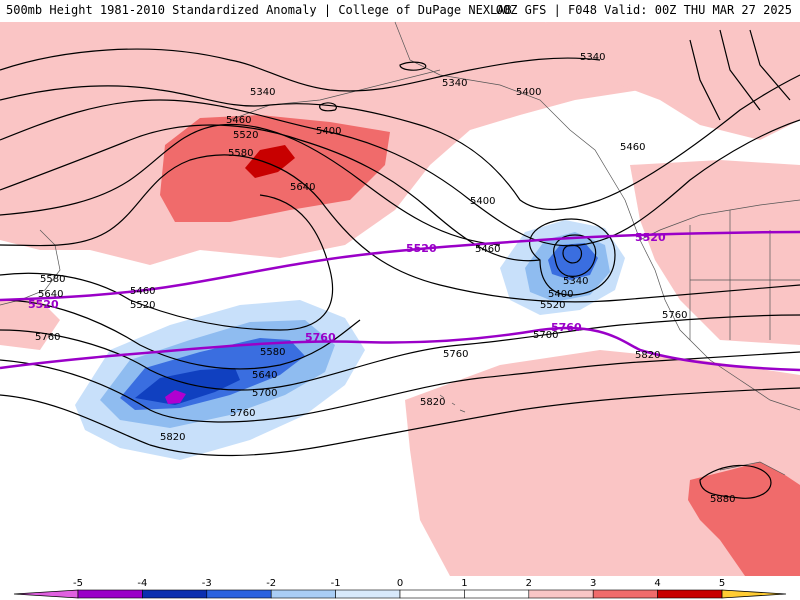 This screenshot has width=800, height=600. I want to click on colorbar-tick-label: -5, so click(78, 583).